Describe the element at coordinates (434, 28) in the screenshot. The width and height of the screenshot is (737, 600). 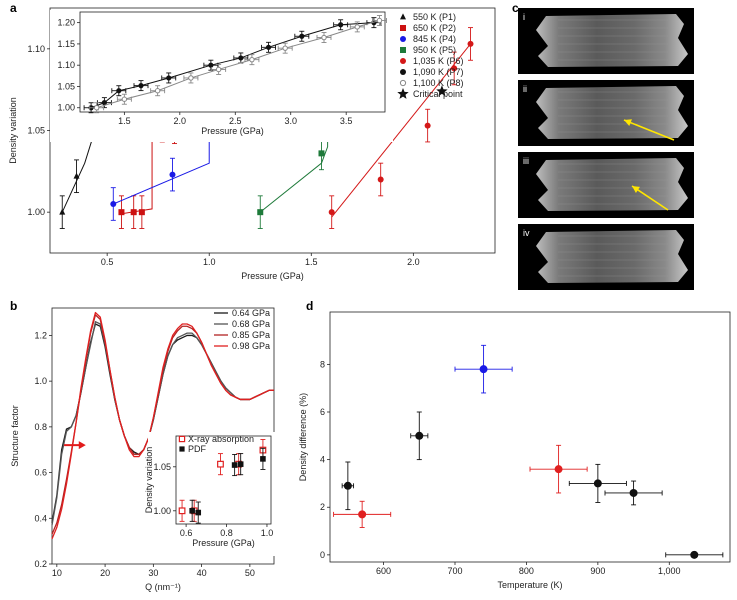
I see `legend-label: 650 K (P2)` at that location.